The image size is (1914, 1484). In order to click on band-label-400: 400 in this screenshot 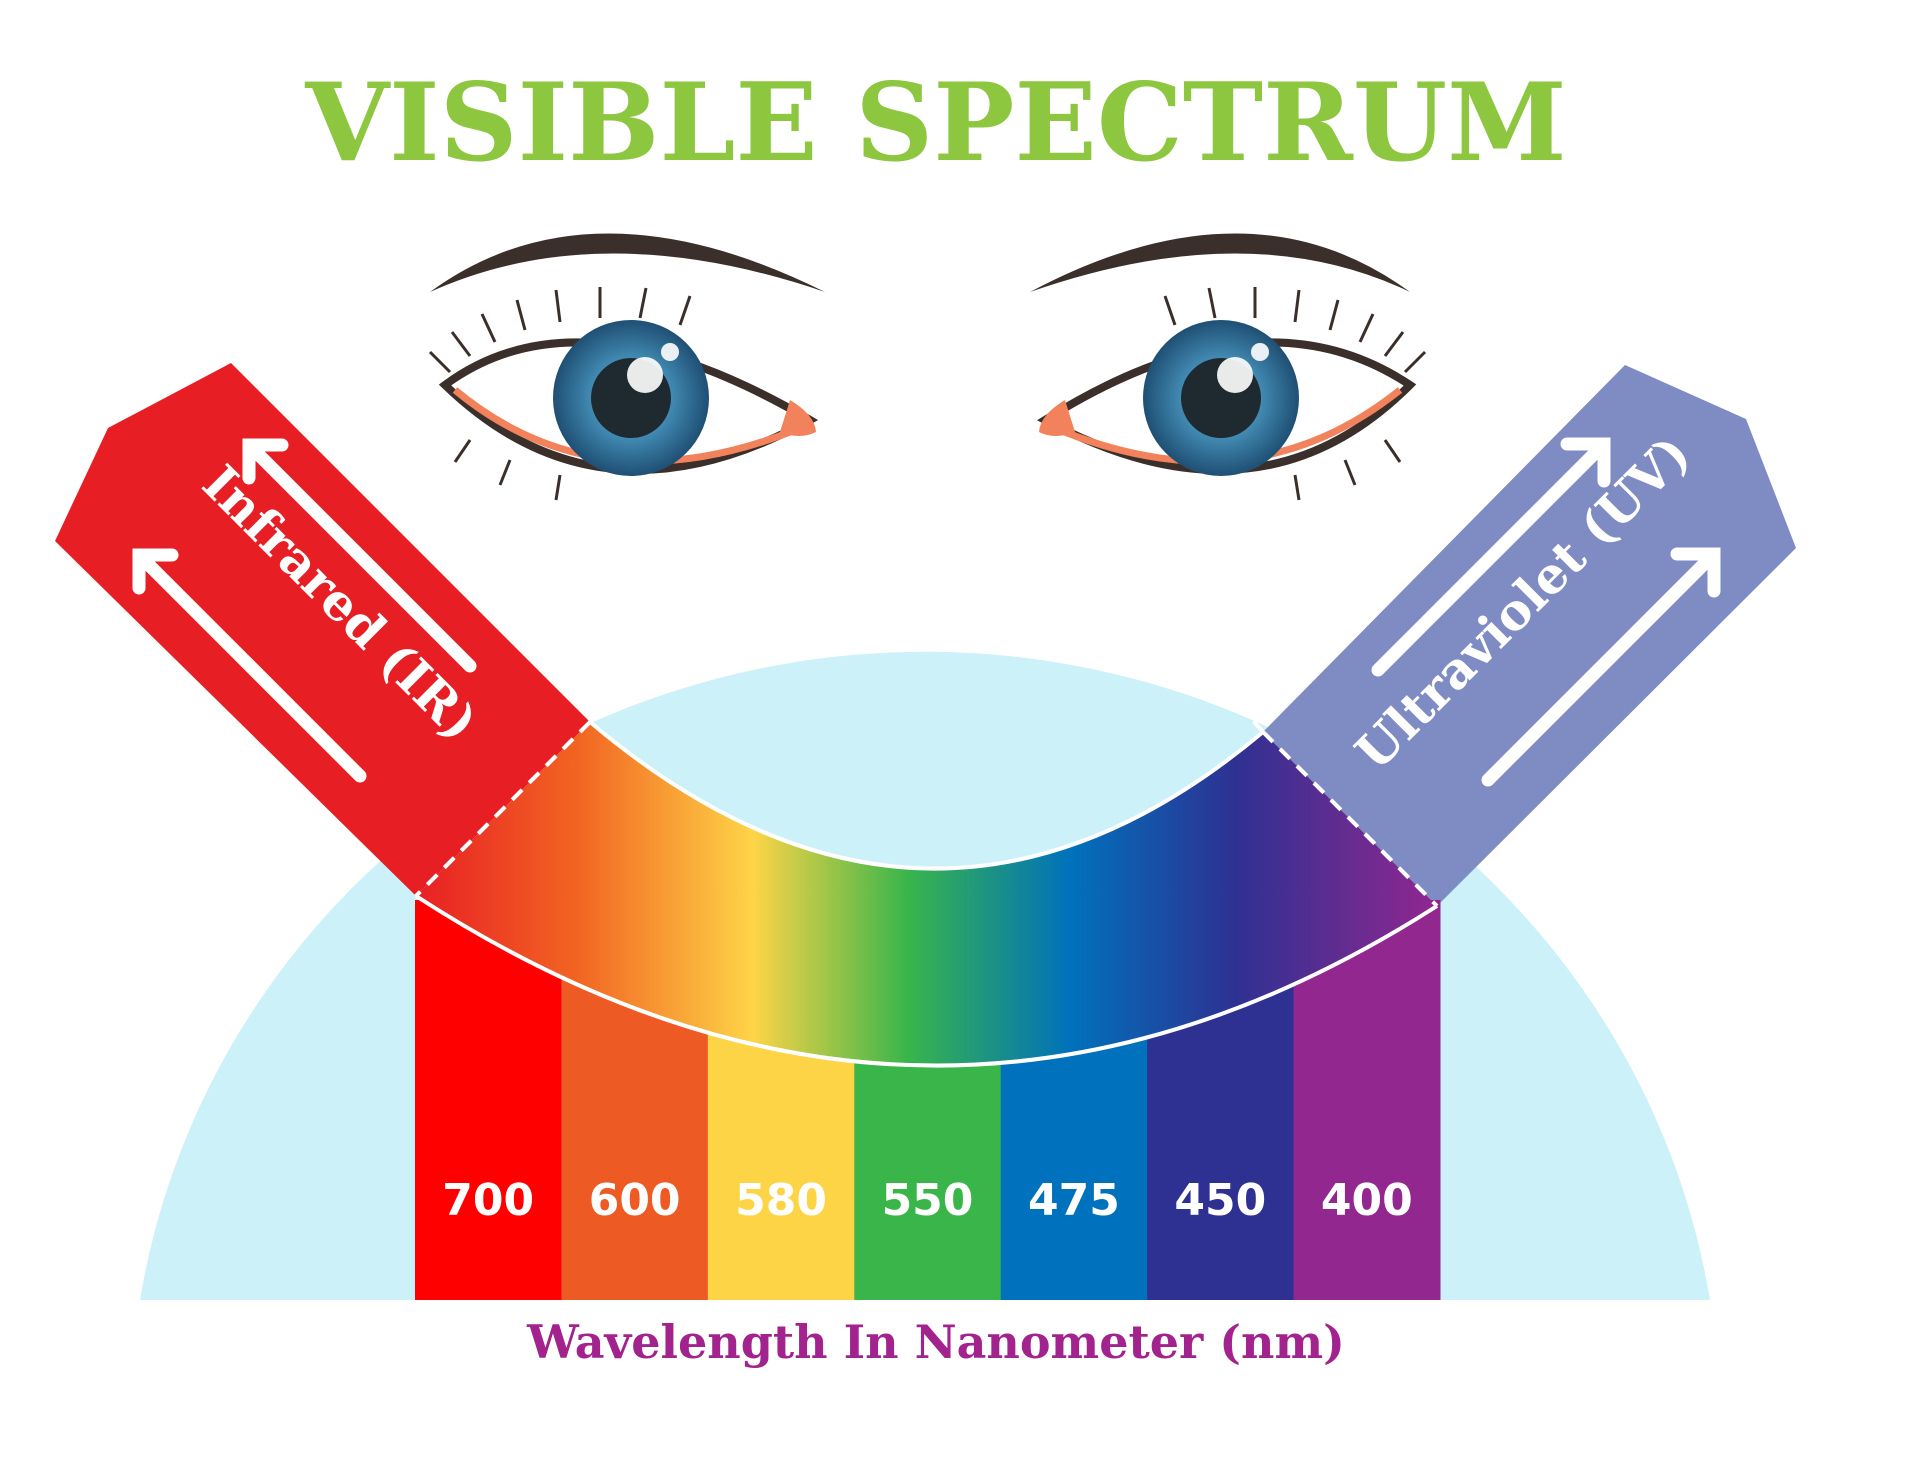, I will do `click(1367, 1200)`.